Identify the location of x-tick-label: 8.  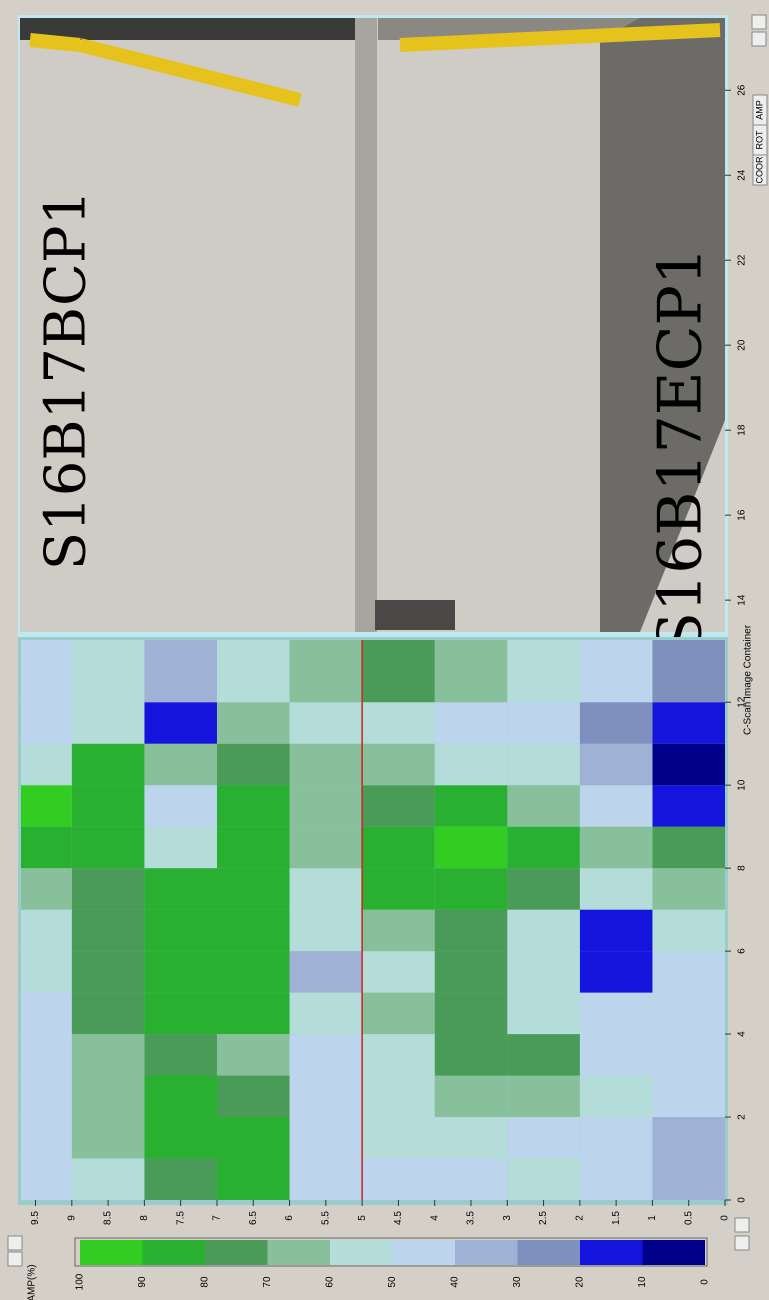
(742, 868).